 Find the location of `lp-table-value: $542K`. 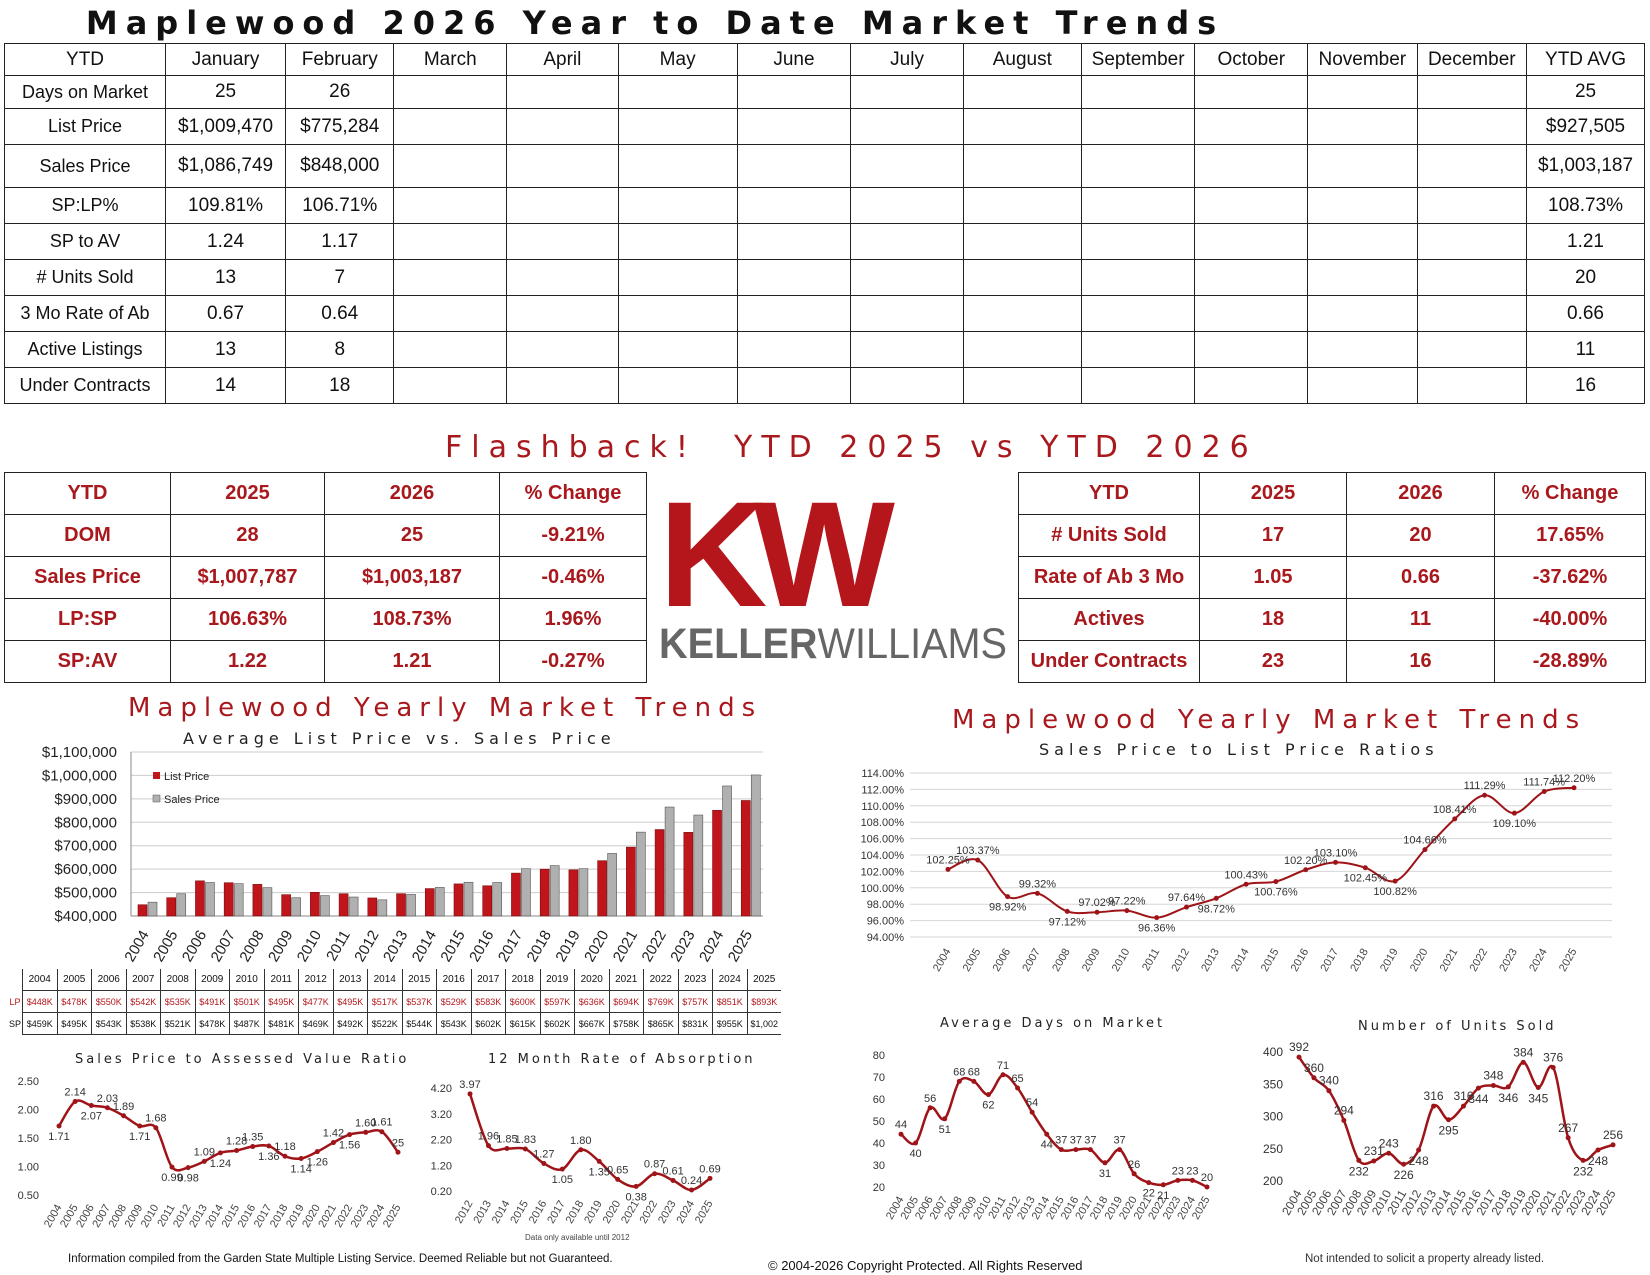

lp-table-value: $542K is located at coordinates (143, 1001).